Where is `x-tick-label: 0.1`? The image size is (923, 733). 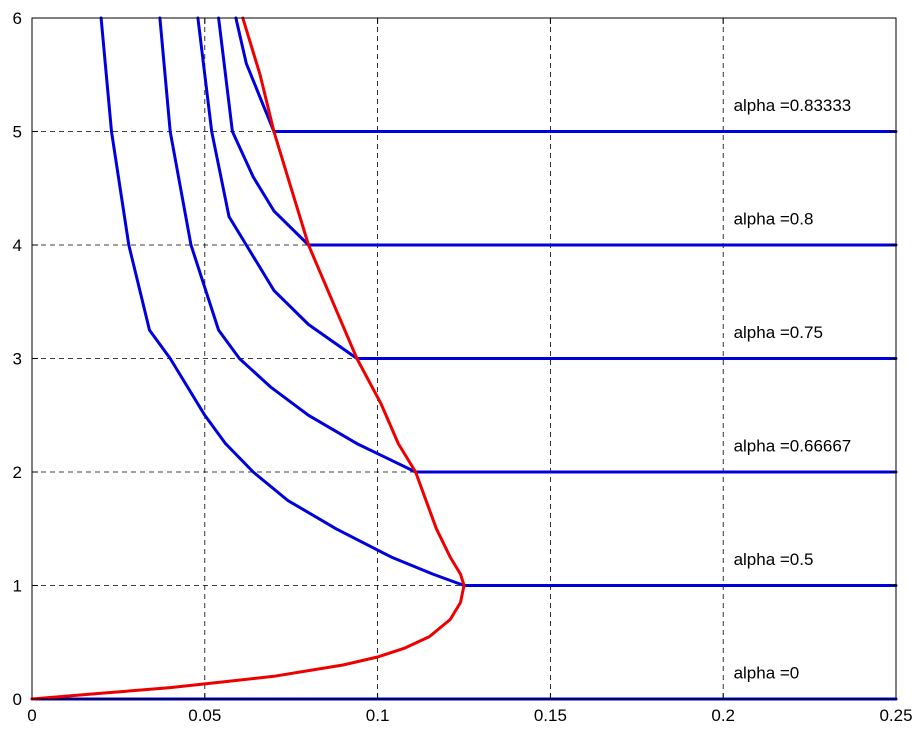
x-tick-label: 0.1 is located at coordinates (378, 715).